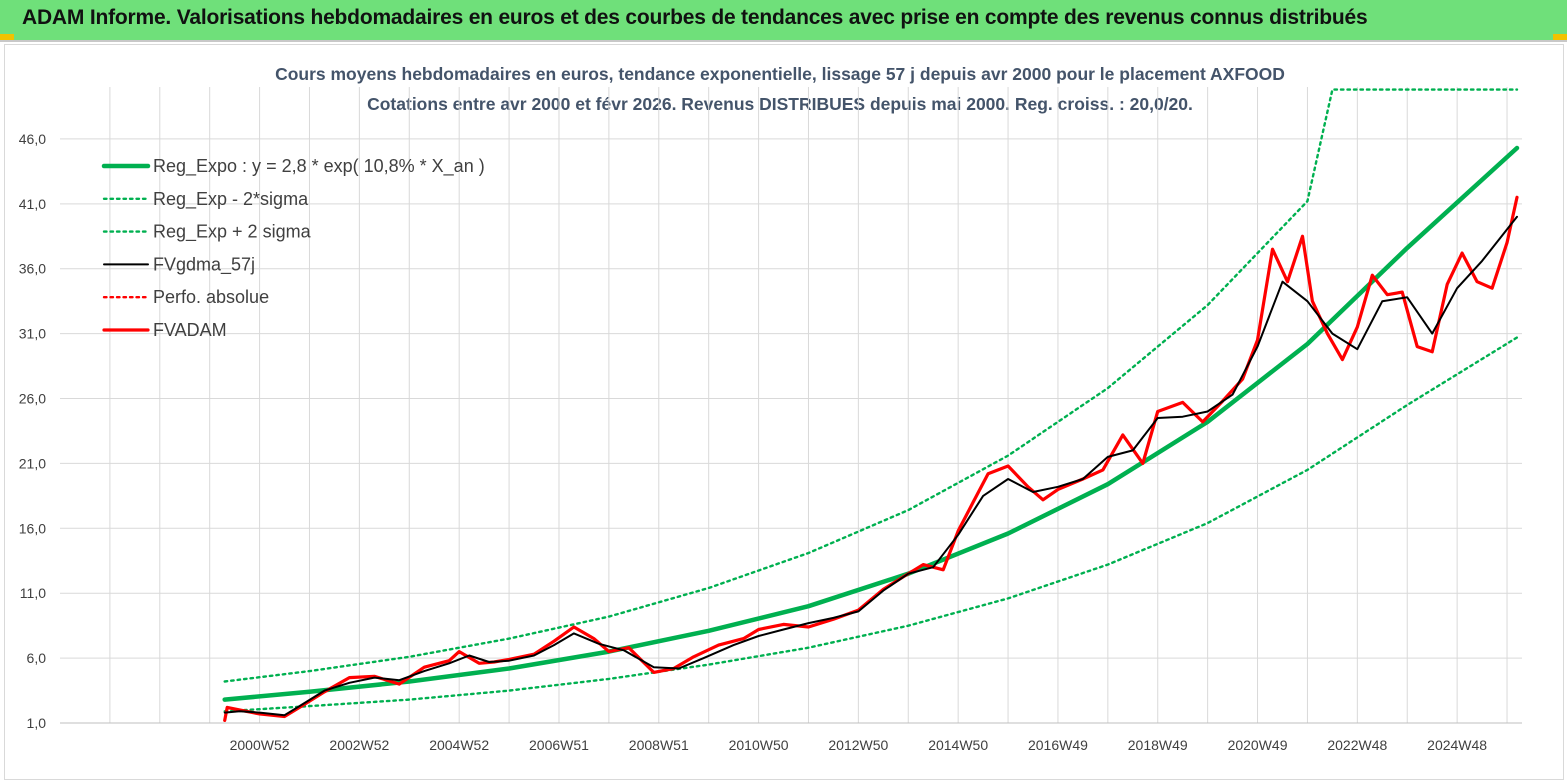 This screenshot has height=783, width=1567. Describe the element at coordinates (33, 593) in the screenshot. I see `y-tick-label: 11,0` at that location.